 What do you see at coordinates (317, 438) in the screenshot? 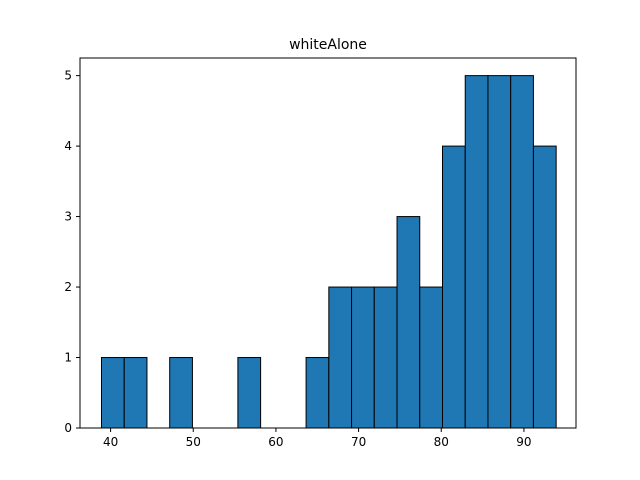
I see `x-axis-ticks: 40 50 60 70 80 90` at bounding box center [317, 438].